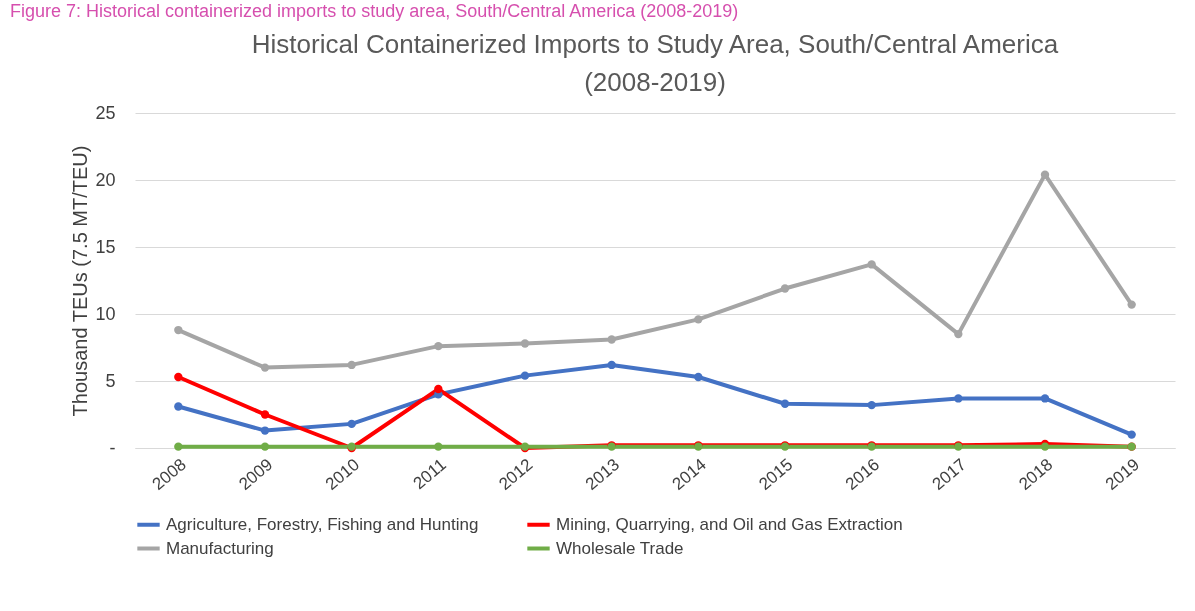 This screenshot has width=1195, height=611. I want to click on y-tick-label: 10, so click(105, 313).